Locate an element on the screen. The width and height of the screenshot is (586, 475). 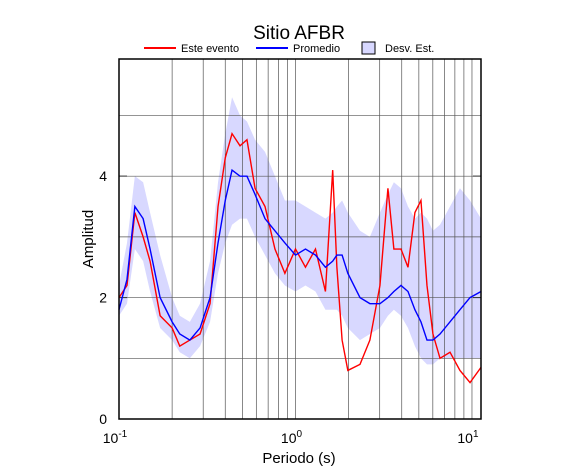
legend-label: Desv. Est. is located at coordinates (409, 49).